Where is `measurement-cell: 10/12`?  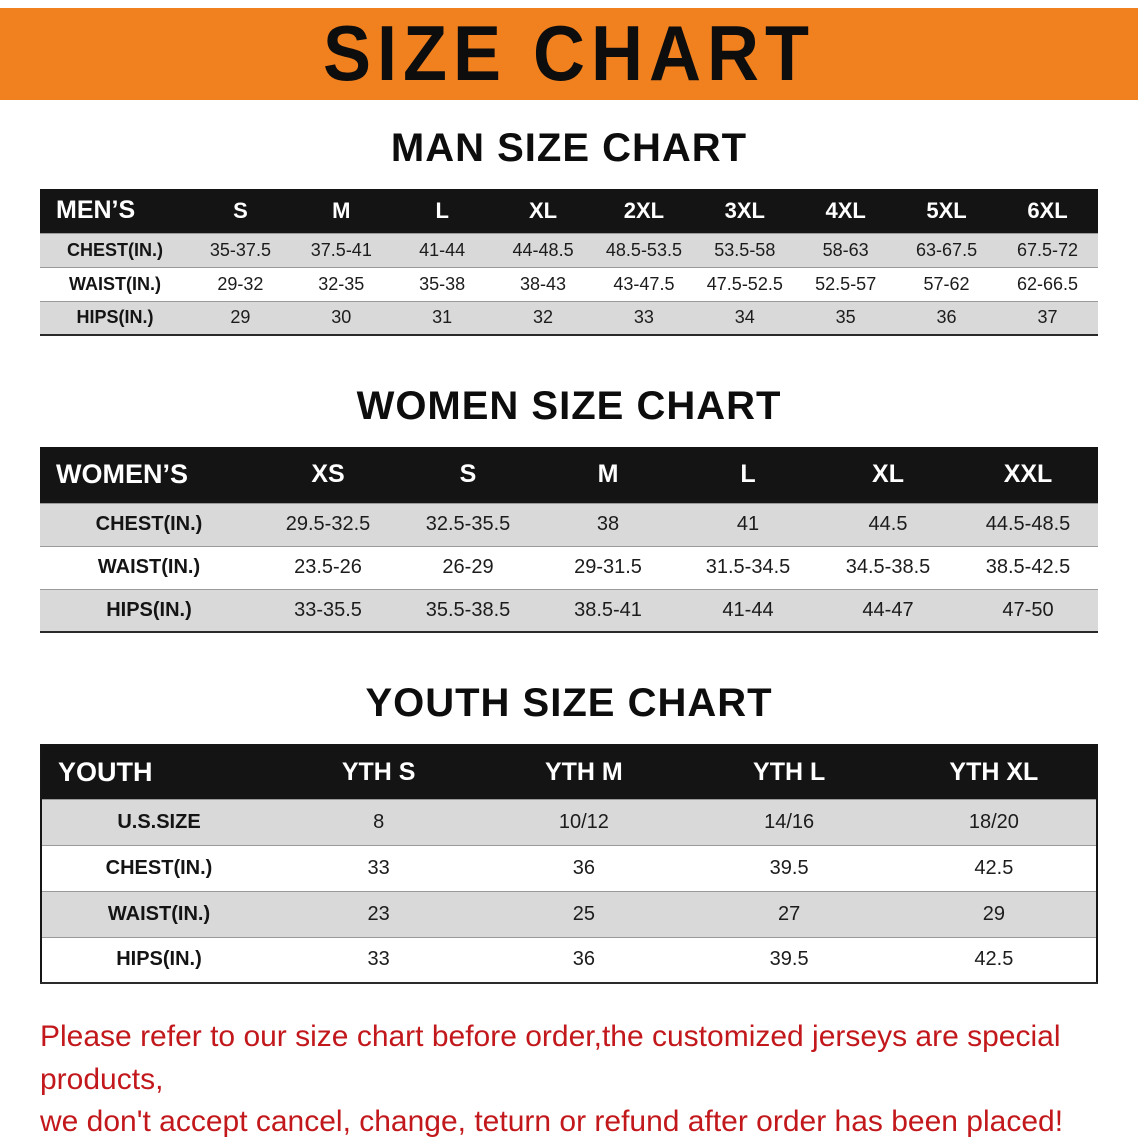 measurement-cell: 10/12 is located at coordinates (583, 821).